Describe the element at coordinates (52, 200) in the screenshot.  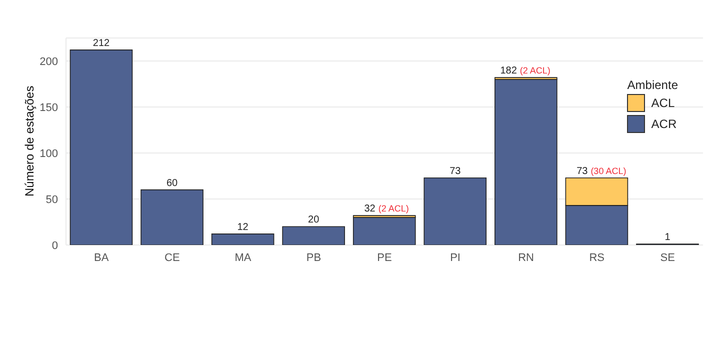
I see `y-tick-label: 50` at that location.